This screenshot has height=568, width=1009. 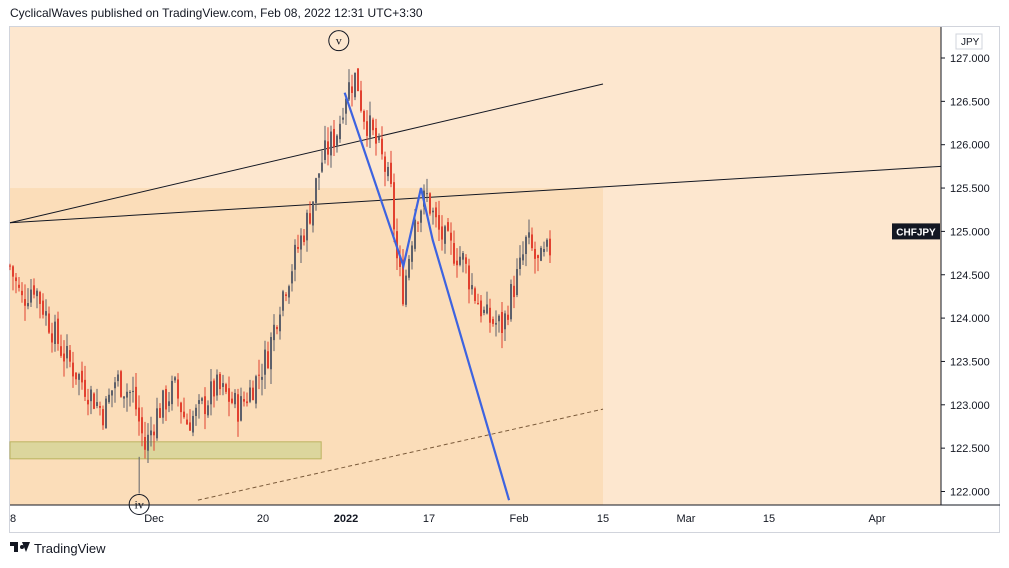 I want to click on wave-projection-line, so click(x=427, y=296).